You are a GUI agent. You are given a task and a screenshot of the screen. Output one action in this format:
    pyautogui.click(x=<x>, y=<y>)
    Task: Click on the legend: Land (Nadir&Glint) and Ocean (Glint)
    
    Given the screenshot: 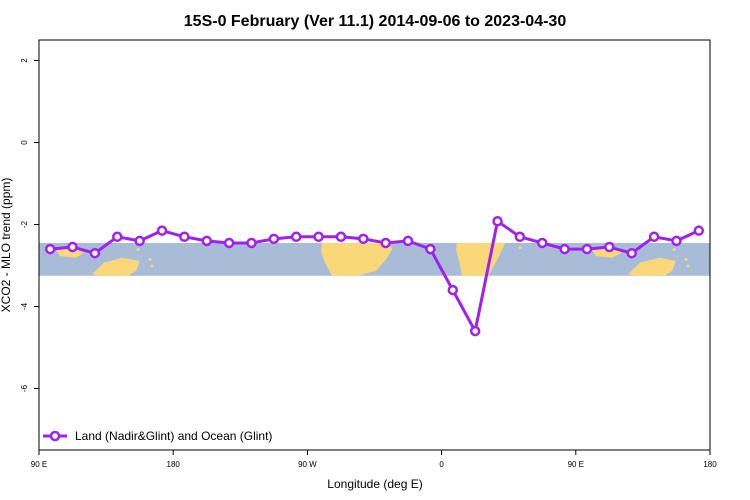 What is the action you would take?
    pyautogui.click(x=157, y=436)
    